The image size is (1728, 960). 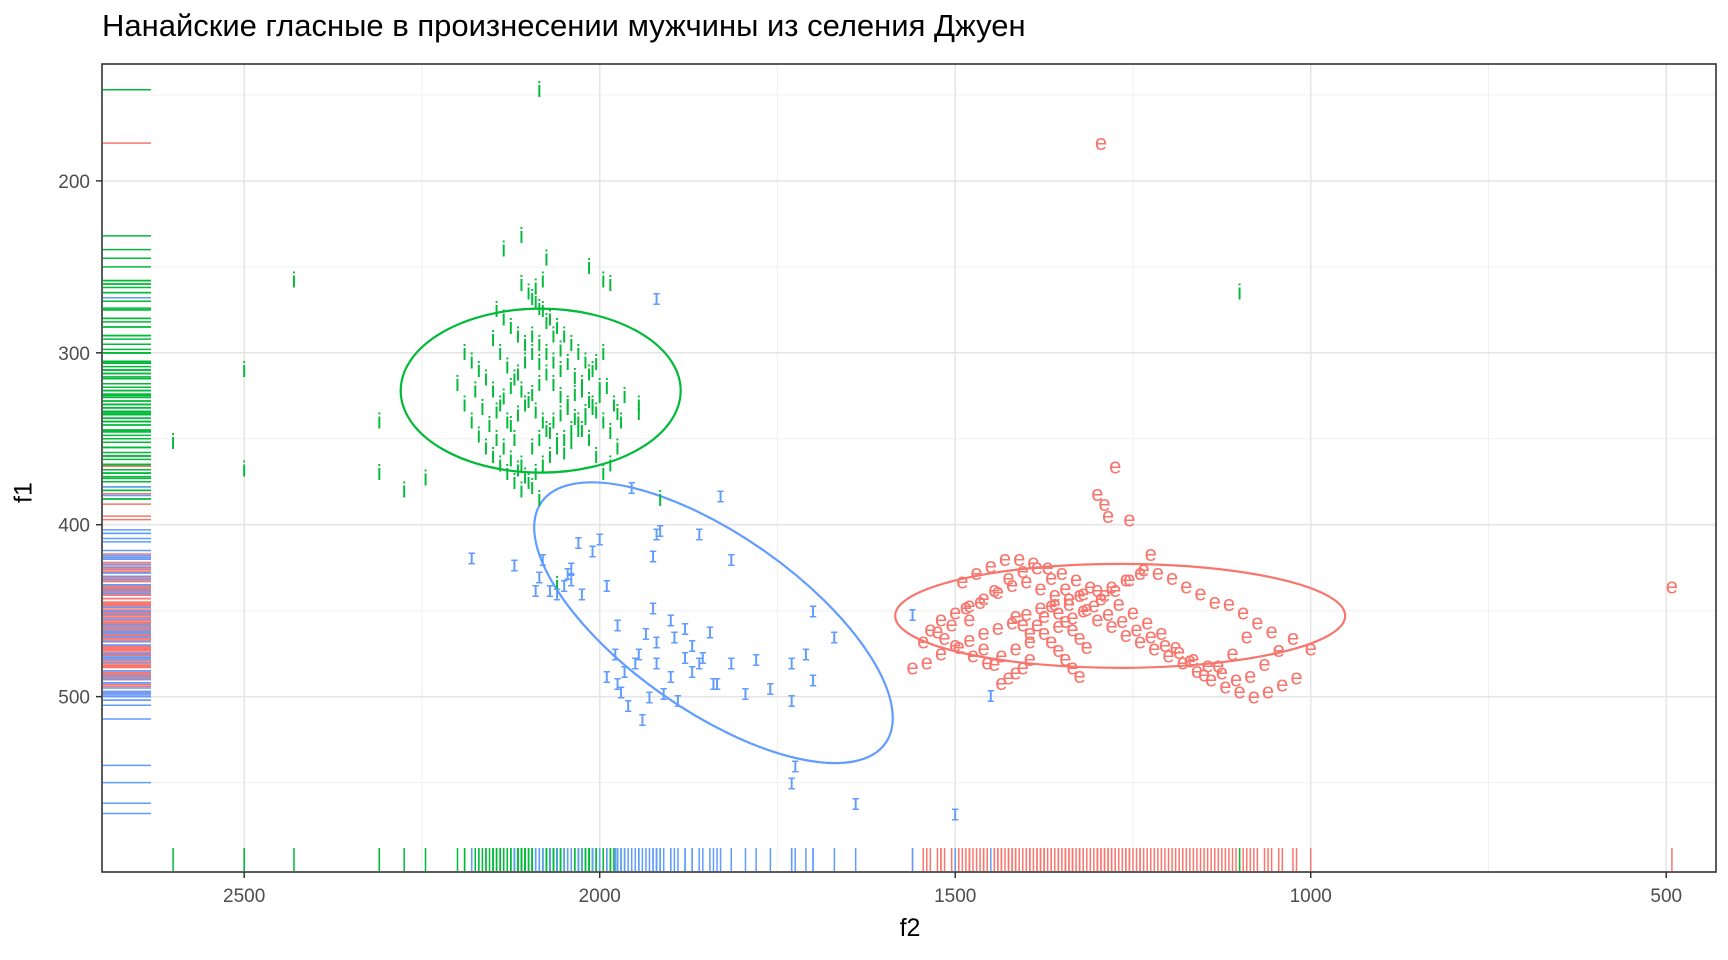 I want to click on y-tick-label: 200, so click(x=74, y=182).